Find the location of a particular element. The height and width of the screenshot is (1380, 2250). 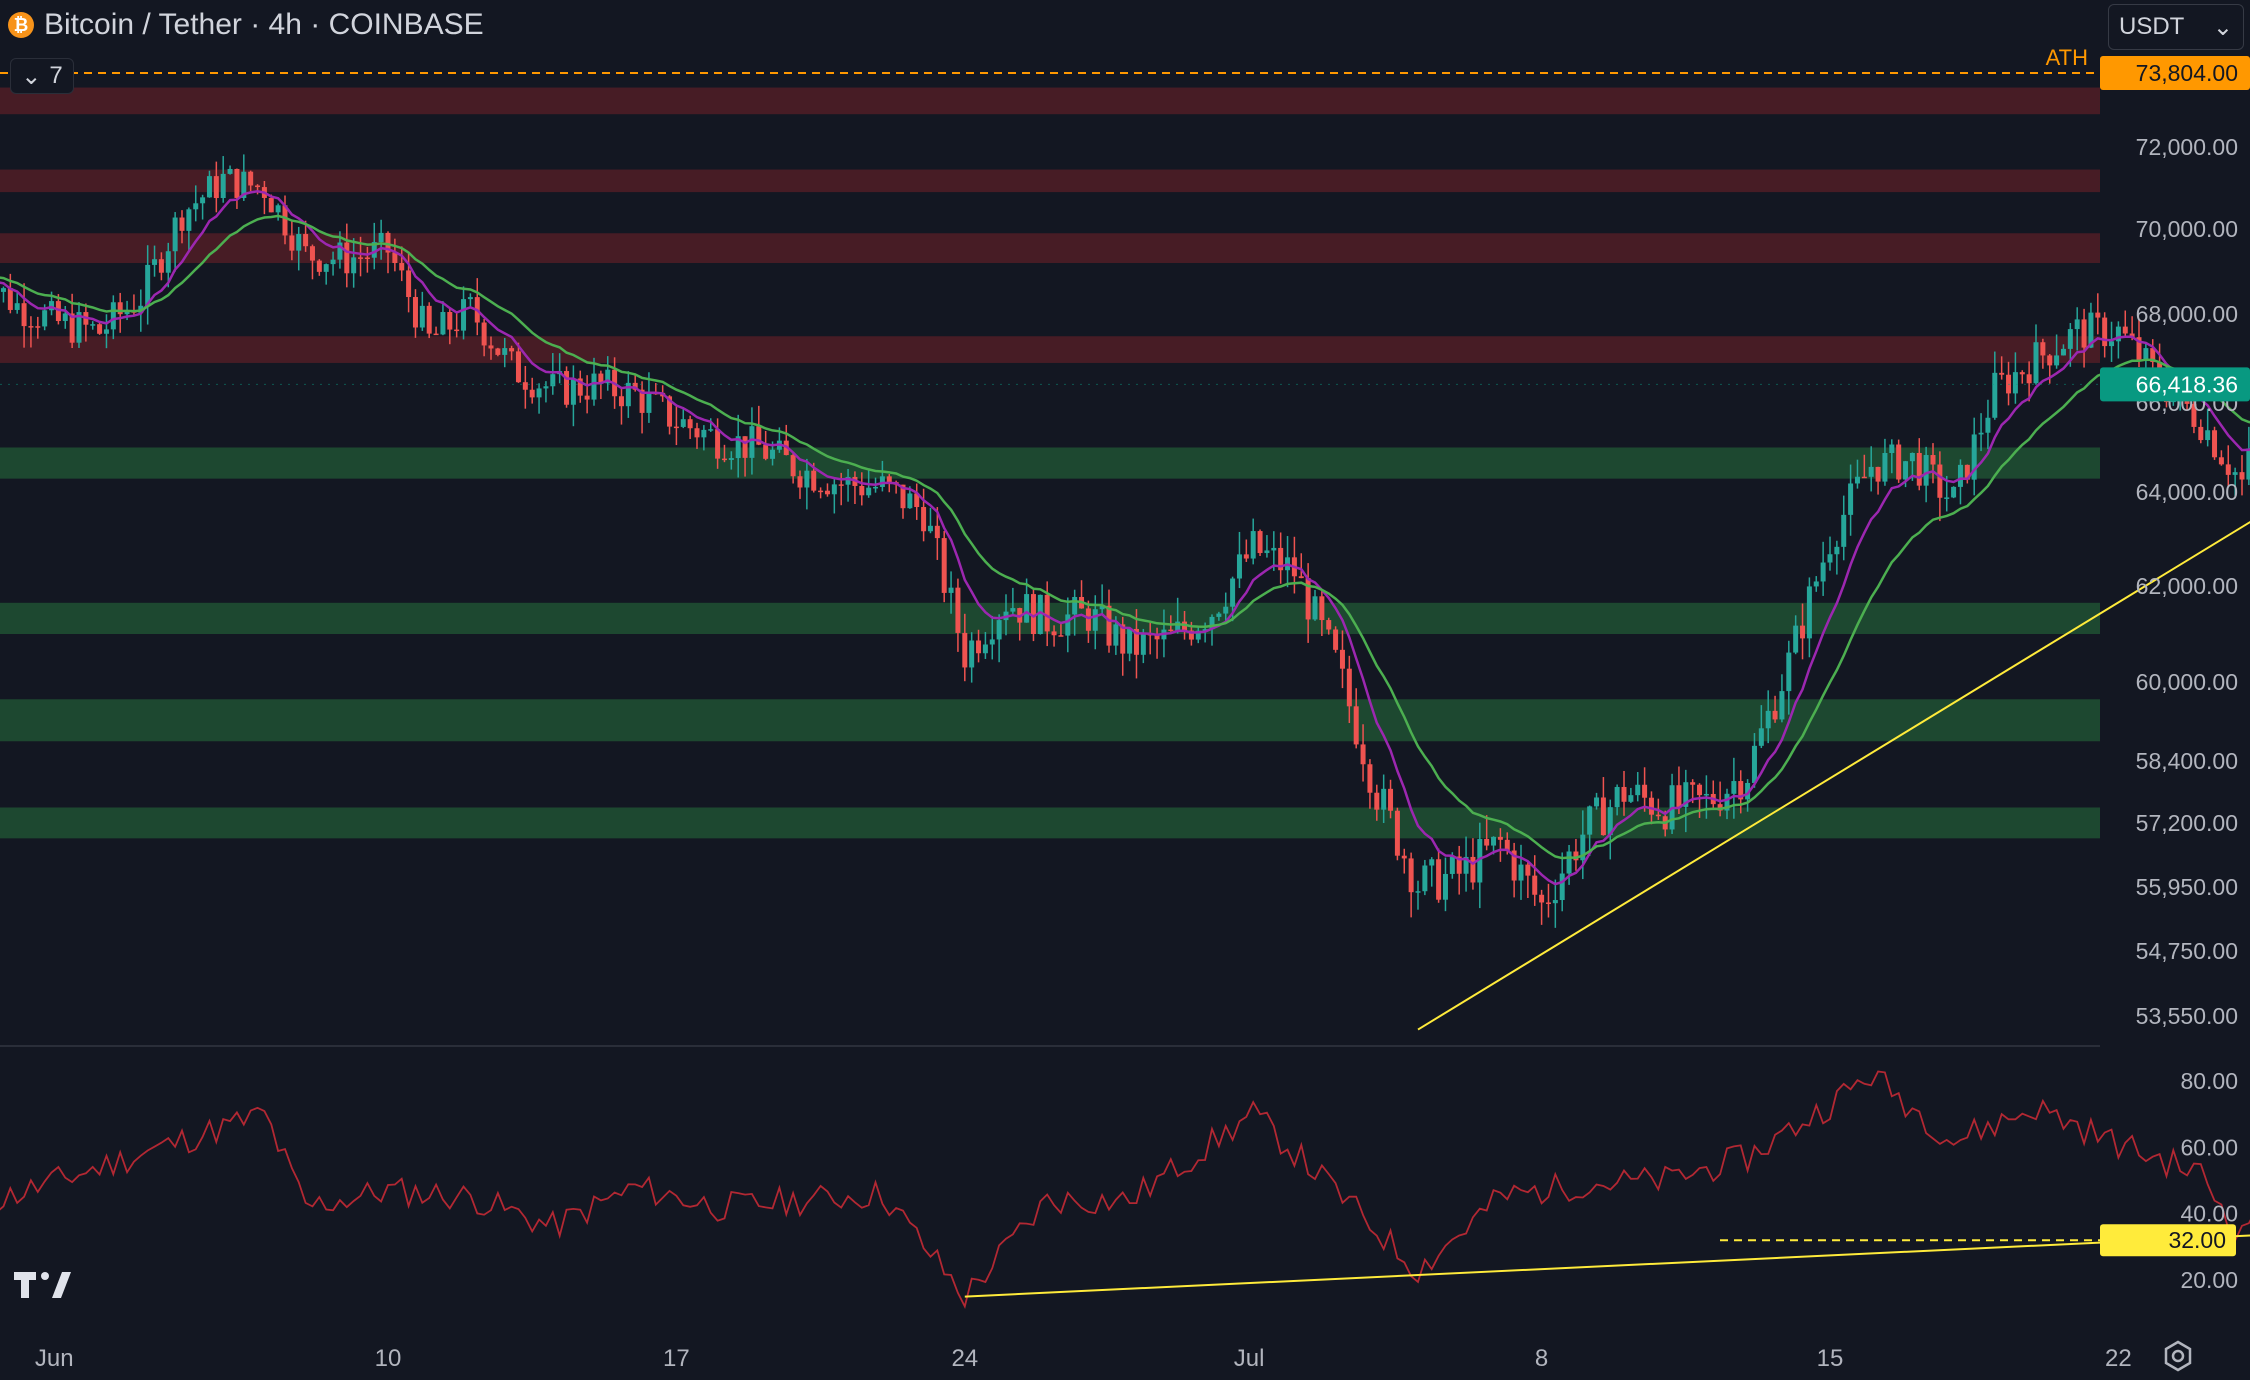

rsi-level-tag is located at coordinates (2168, 1240).